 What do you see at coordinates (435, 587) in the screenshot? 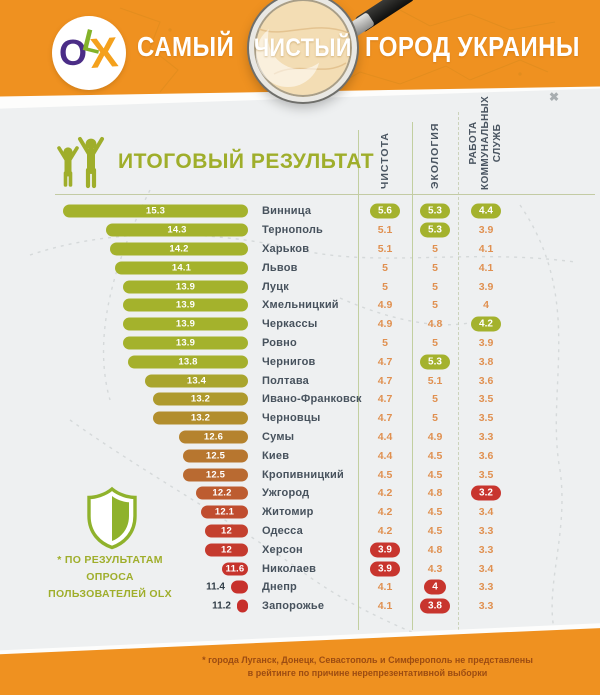
I see `score-badge-worst: 4` at bounding box center [435, 587].